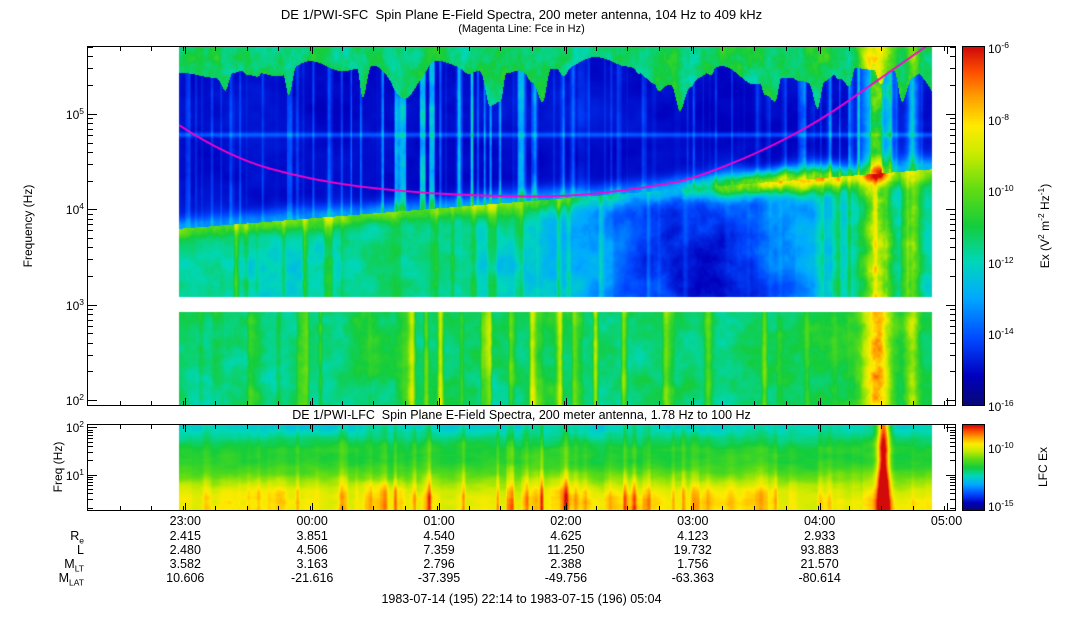  Describe the element at coordinates (74, 400) in the screenshot. I see `sfc-y-tick-label: 102` at that location.